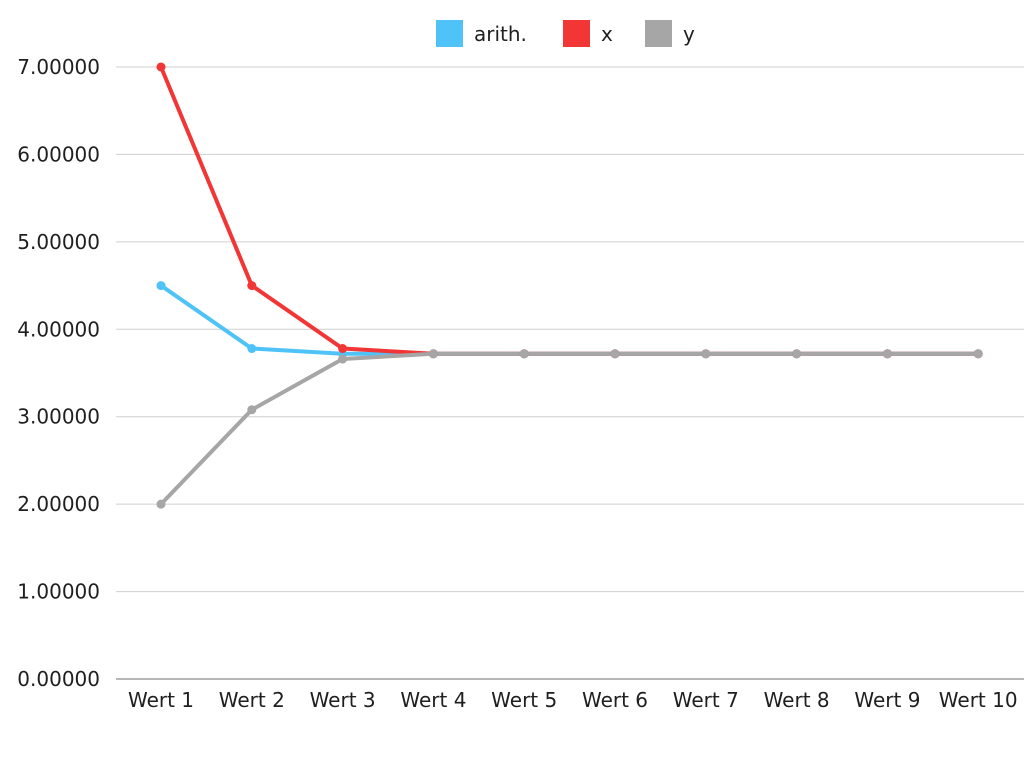 This screenshot has height=772, width=1024. I want to click on legend-item: arith., so click(481, 33).